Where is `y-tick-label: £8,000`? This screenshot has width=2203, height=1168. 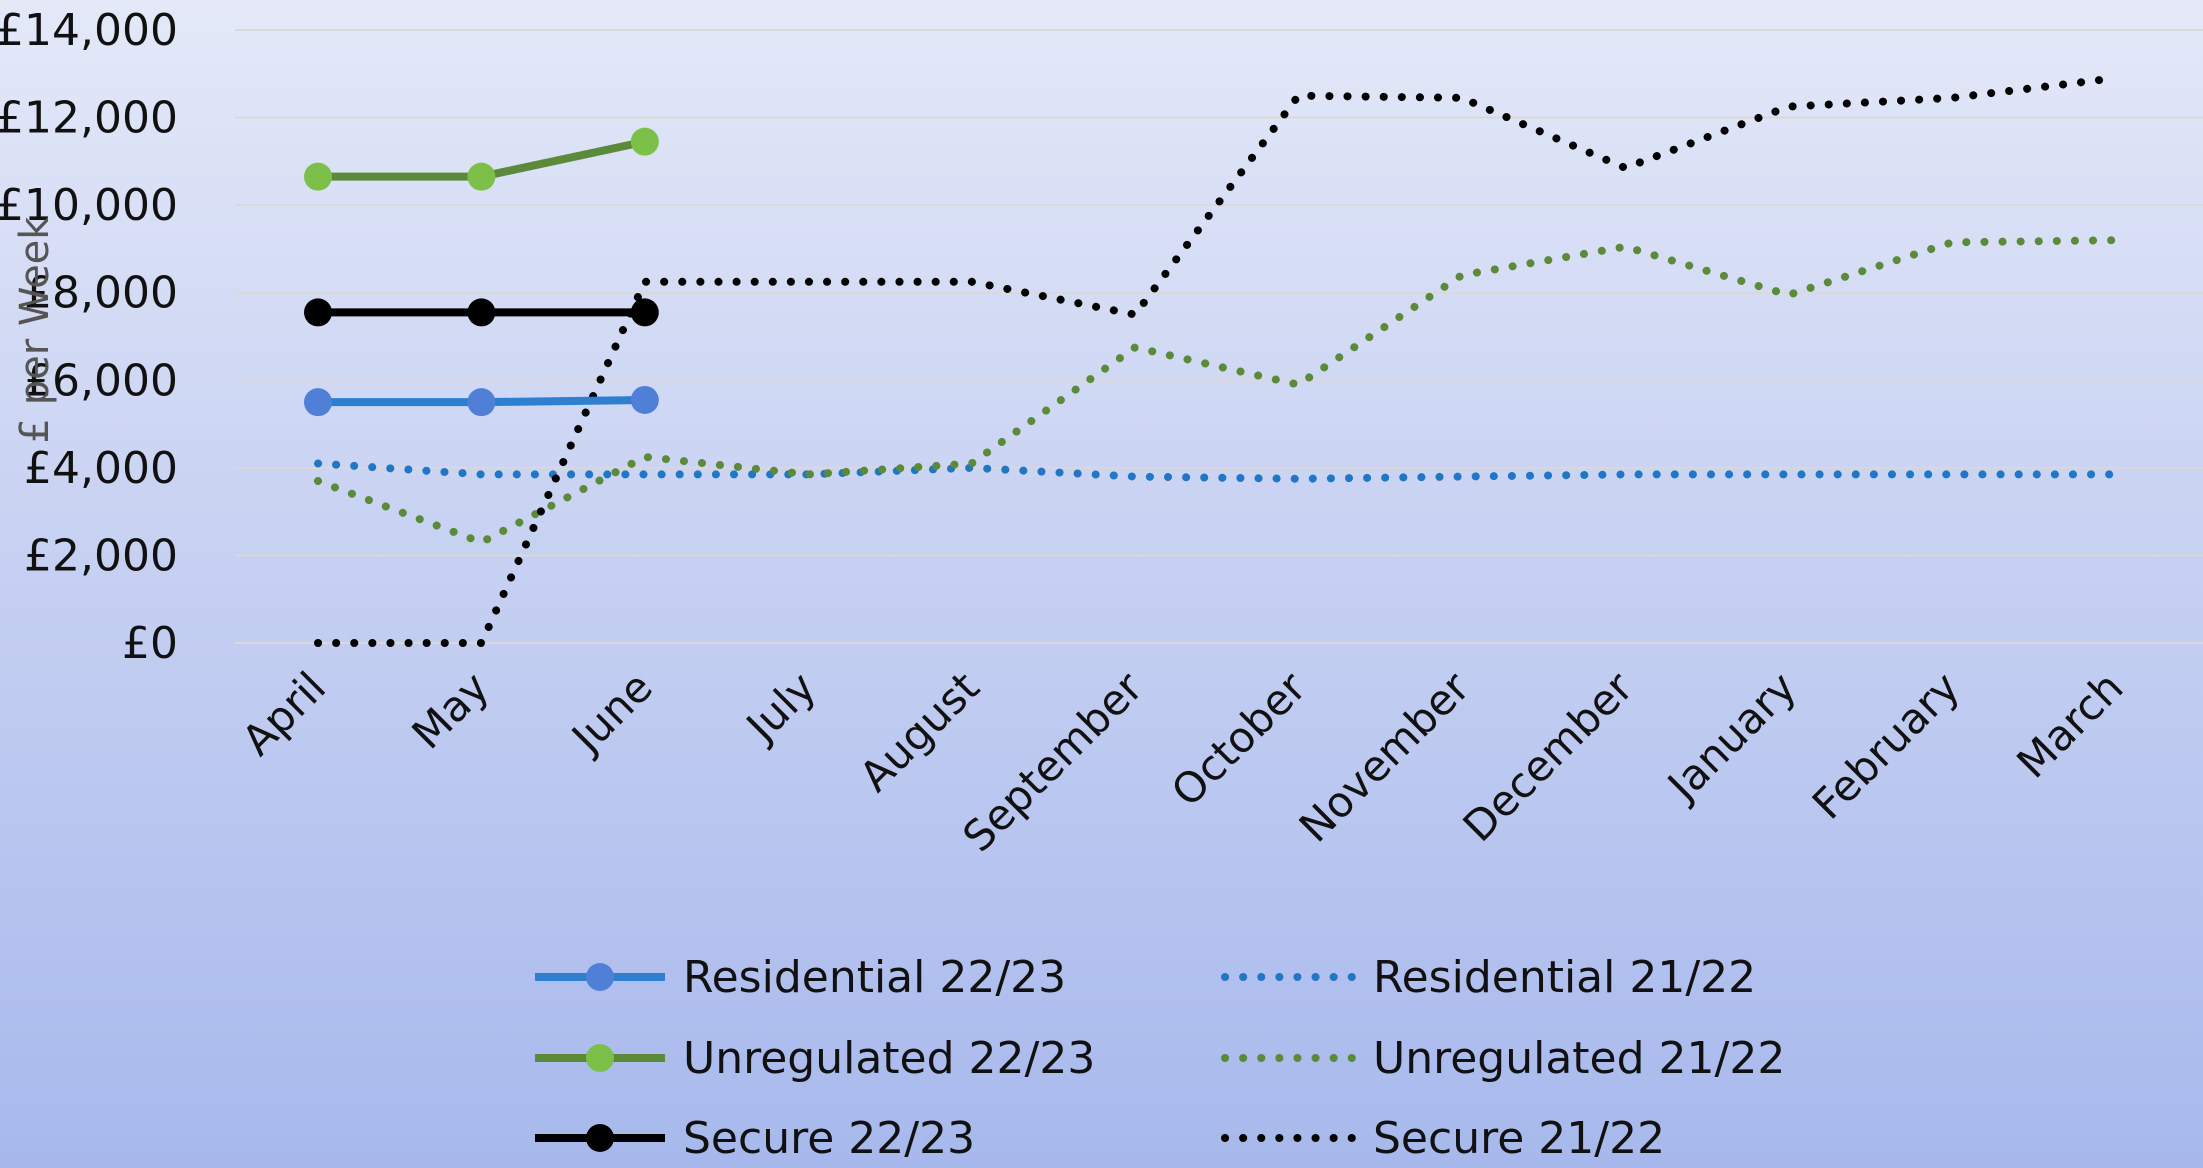
y-tick-label: £8,000 is located at coordinates (101, 293).